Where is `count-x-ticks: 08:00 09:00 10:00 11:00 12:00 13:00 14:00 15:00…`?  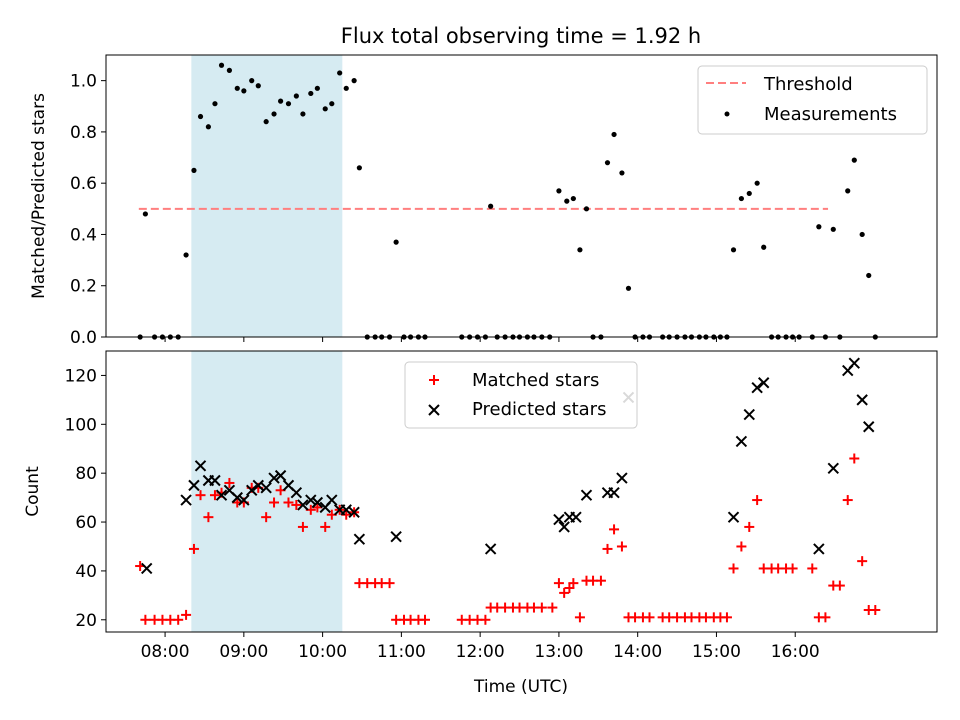 count-x-ticks: 08:00 09:00 10:00 11:00 12:00 13:00 14:00 15:00… is located at coordinates (480, 647).